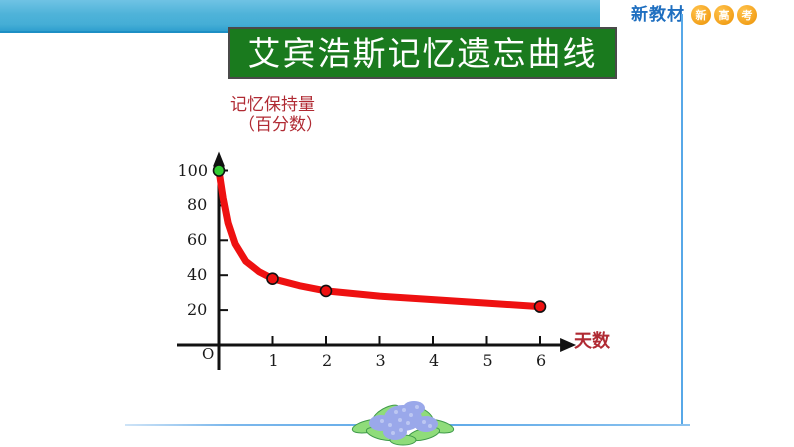  What do you see at coordinates (272, 278) in the screenshot?
I see `day-1-point` at bounding box center [272, 278].